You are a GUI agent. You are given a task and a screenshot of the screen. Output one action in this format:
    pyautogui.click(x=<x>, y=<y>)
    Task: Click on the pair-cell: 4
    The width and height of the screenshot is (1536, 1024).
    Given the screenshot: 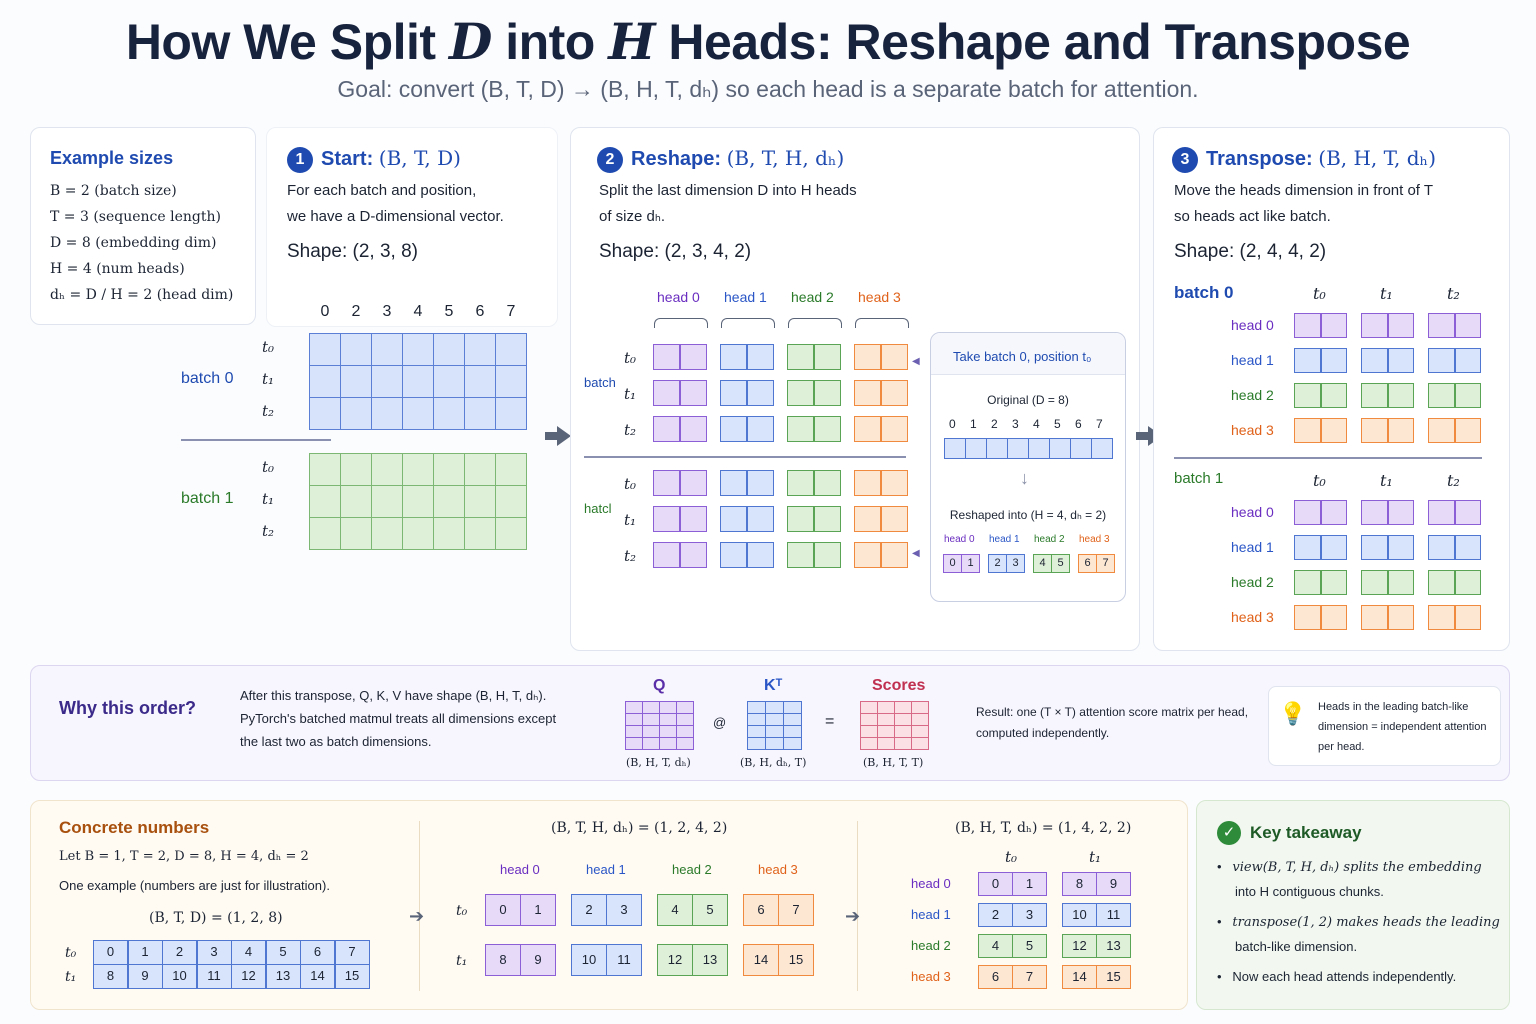 What is the action you would take?
    pyautogui.click(x=1042, y=563)
    